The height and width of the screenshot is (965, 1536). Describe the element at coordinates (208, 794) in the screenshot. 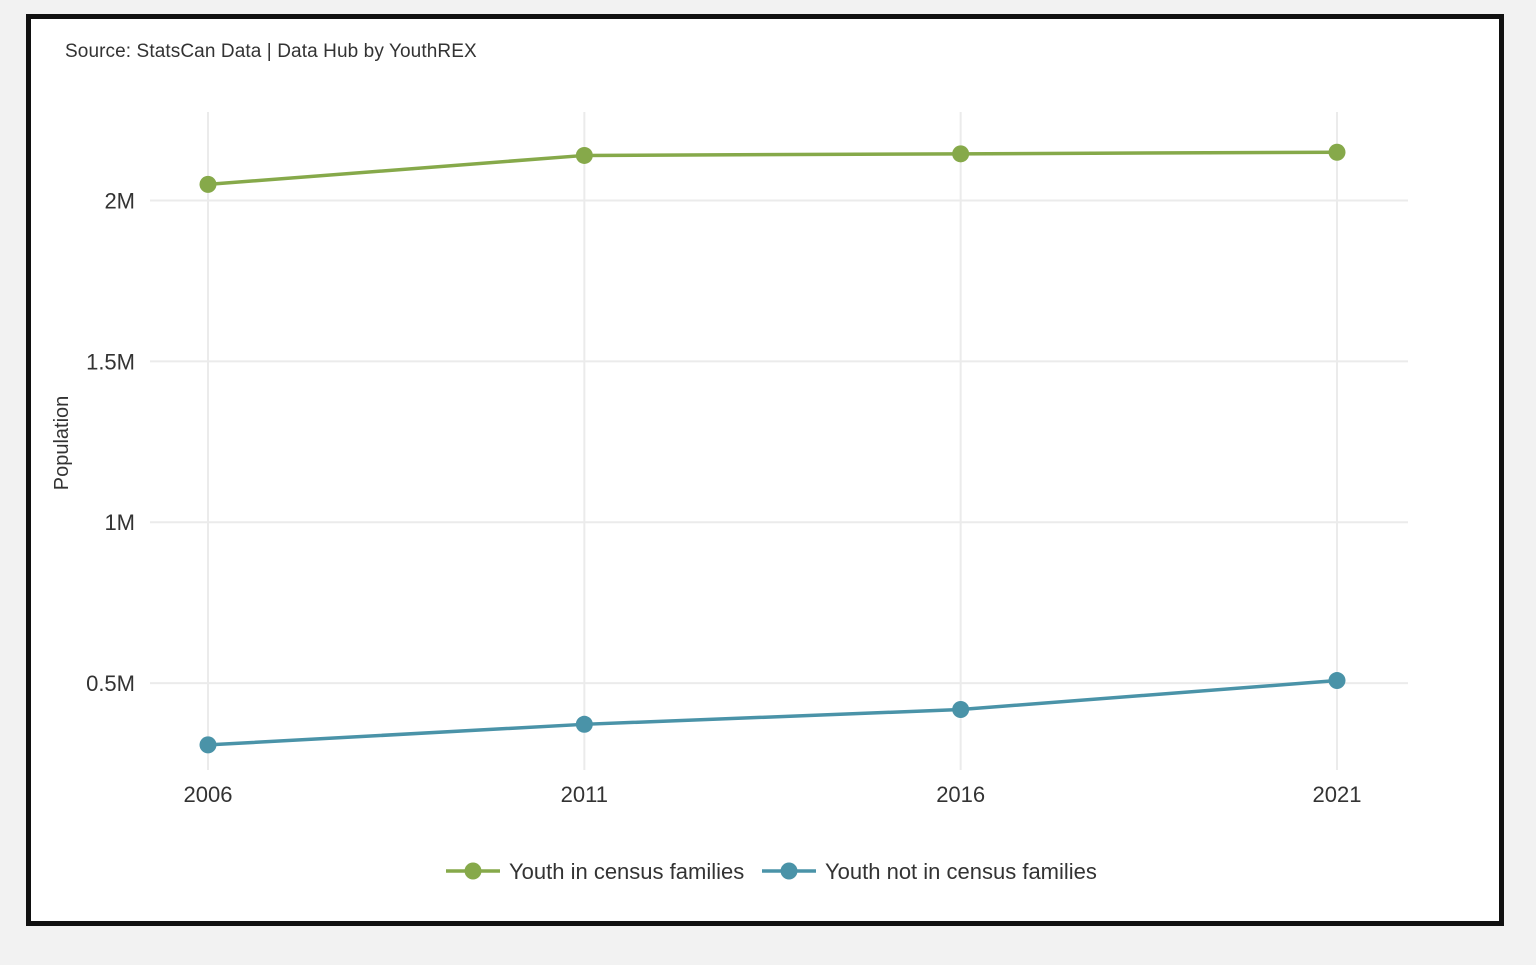

I see `x-tick-label: 2006` at that location.